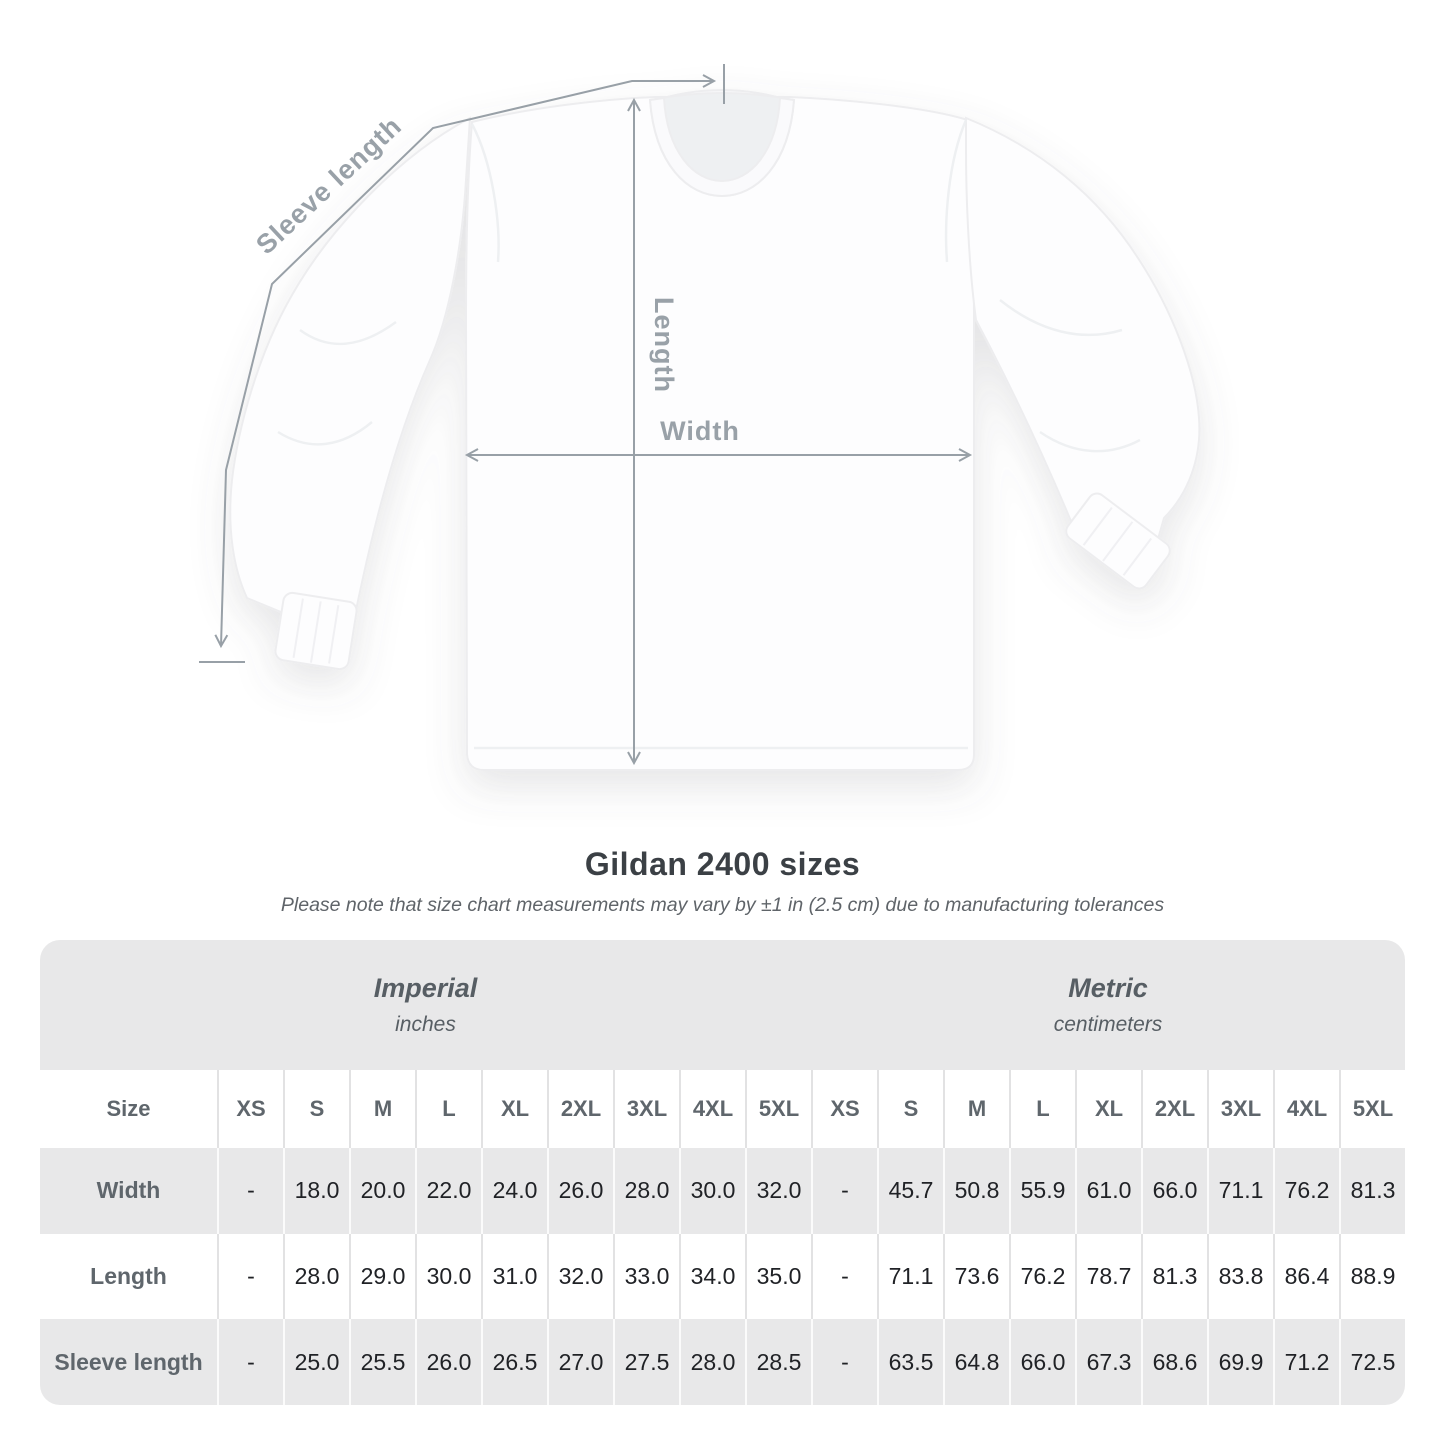 The width and height of the screenshot is (1445, 1445). What do you see at coordinates (382, 1191) in the screenshot?
I see `table-cell: 20.0` at bounding box center [382, 1191].